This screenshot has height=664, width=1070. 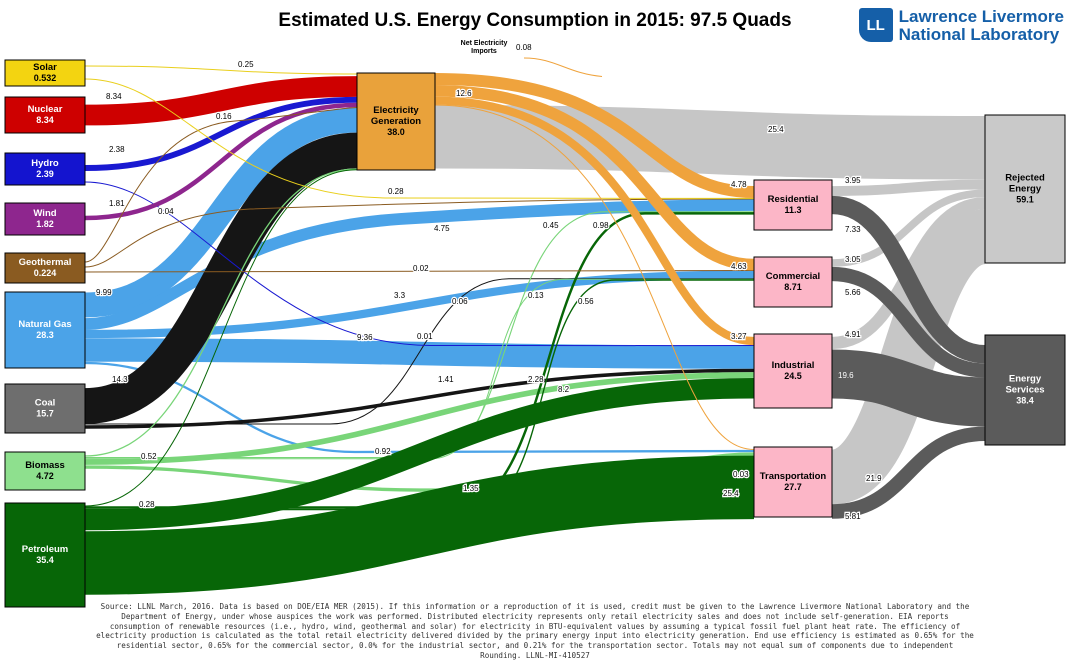 What do you see at coordinates (853, 180) in the screenshot?
I see `flow-label-residential-rejected: 3.95` at bounding box center [853, 180].